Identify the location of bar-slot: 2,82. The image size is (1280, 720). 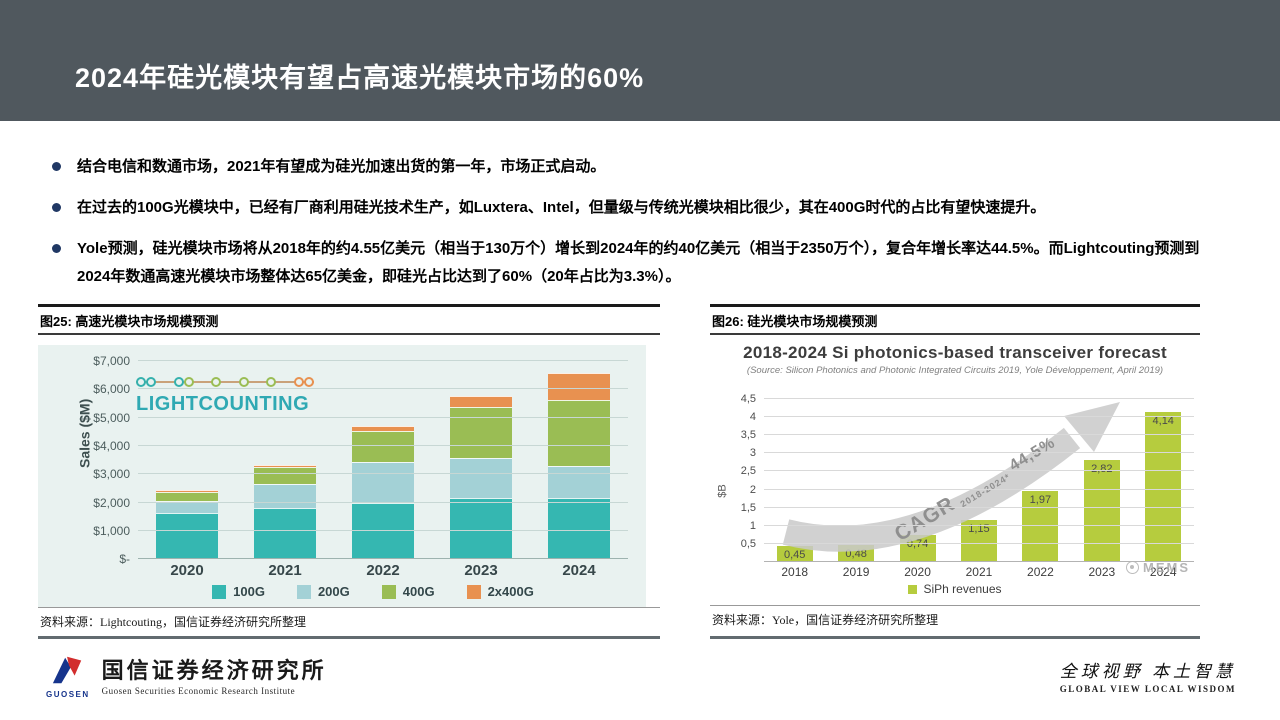
(1101, 476).